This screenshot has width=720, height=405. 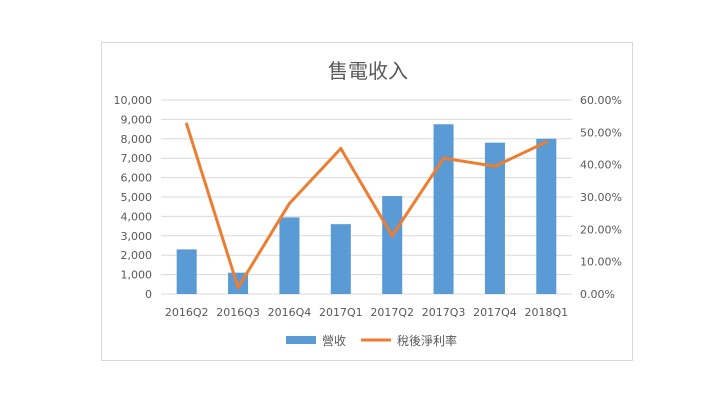 What do you see at coordinates (601, 165) in the screenshot?
I see `right-tick-label: 40.00%` at bounding box center [601, 165].